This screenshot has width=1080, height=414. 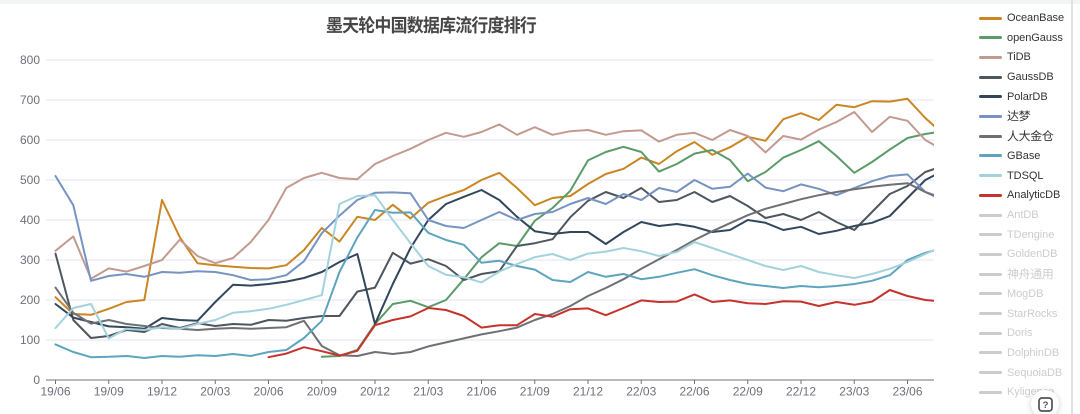 I want to click on legend-item-AnalyticDB: AnalyticDB, so click(x=1019, y=195).